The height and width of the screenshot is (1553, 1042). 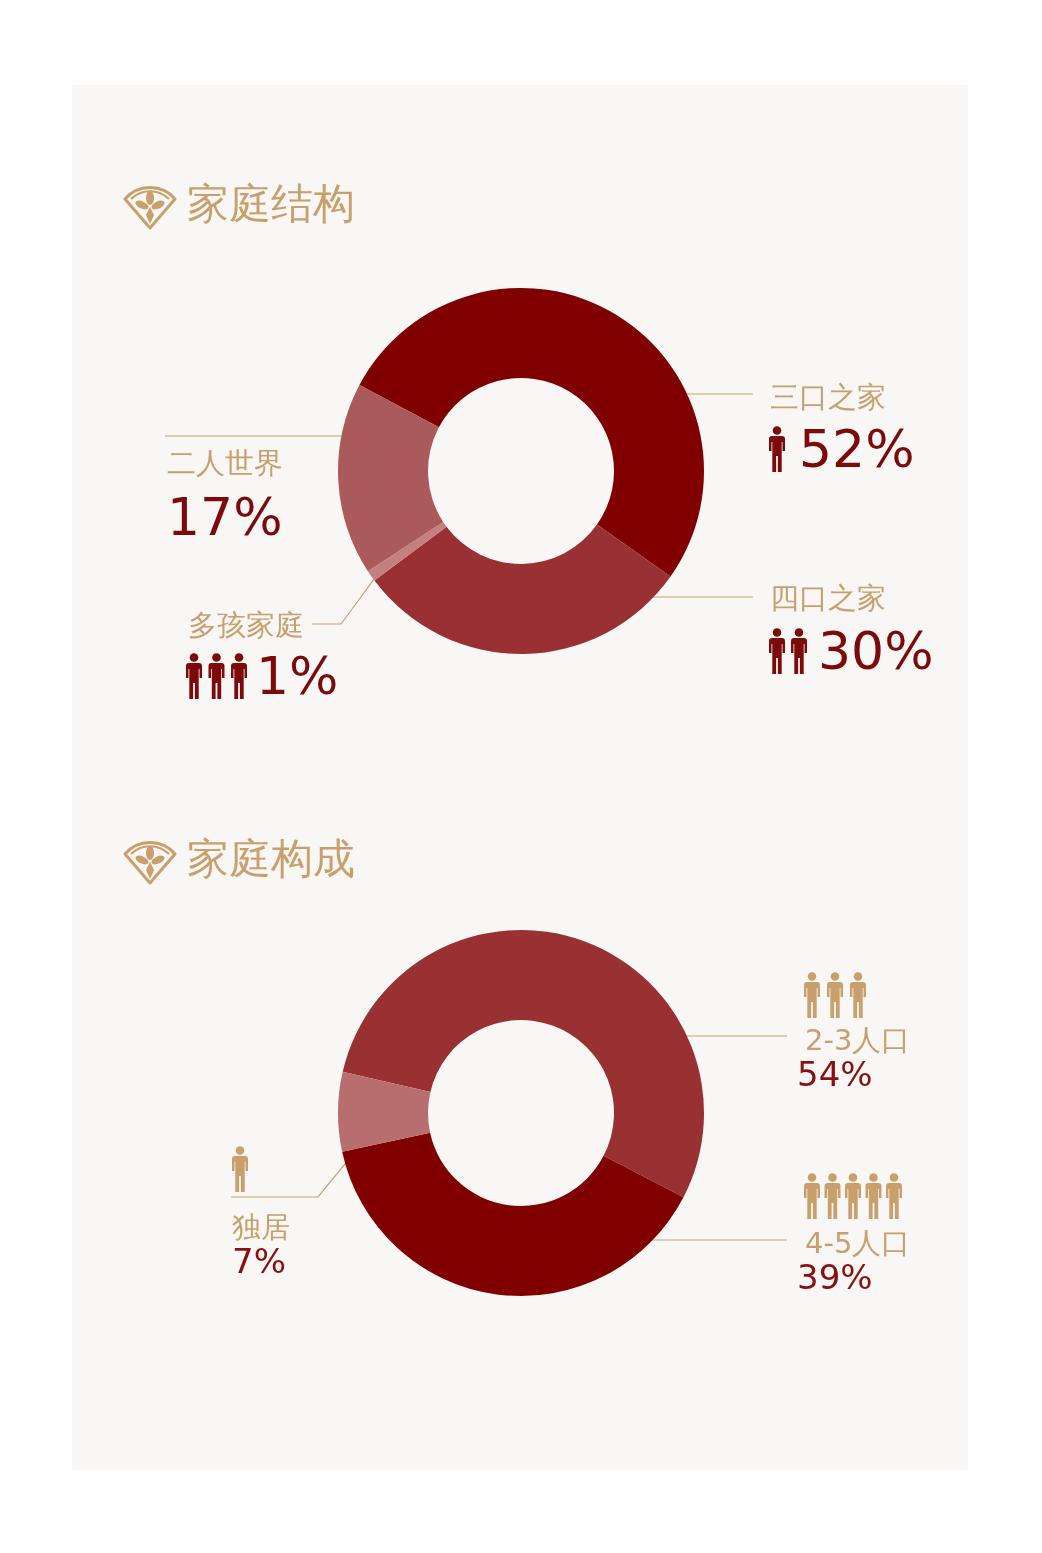 I want to click on slice-label: 二人世界, so click(x=225, y=463).